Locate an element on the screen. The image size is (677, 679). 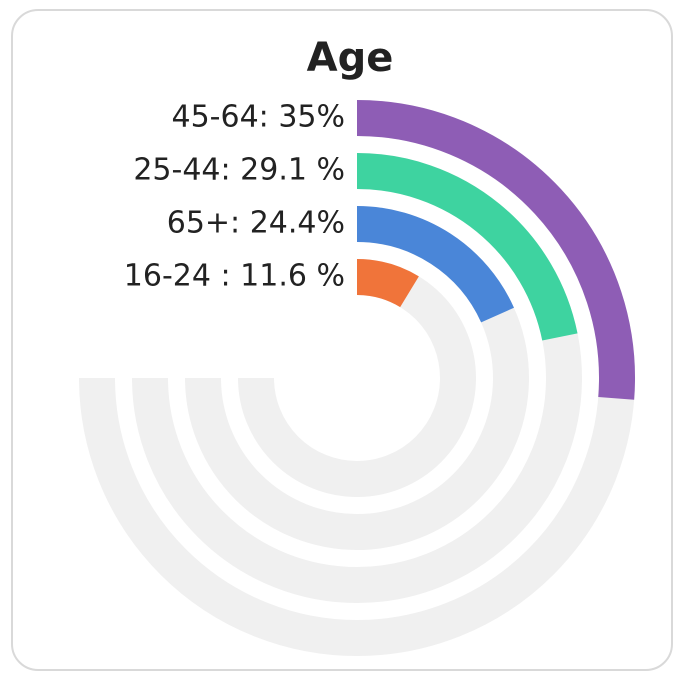
value-label: 25-44: 29.1 % is located at coordinates (239, 170).